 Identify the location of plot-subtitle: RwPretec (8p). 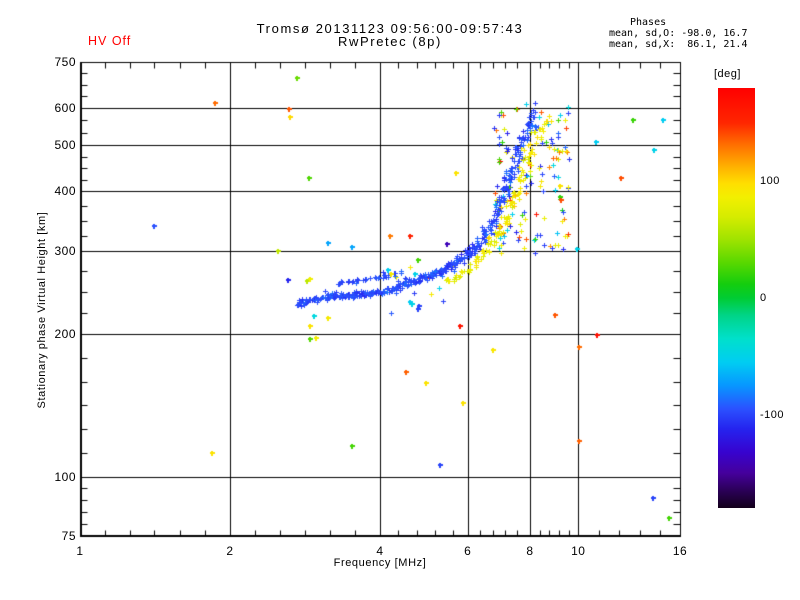
(390, 41).